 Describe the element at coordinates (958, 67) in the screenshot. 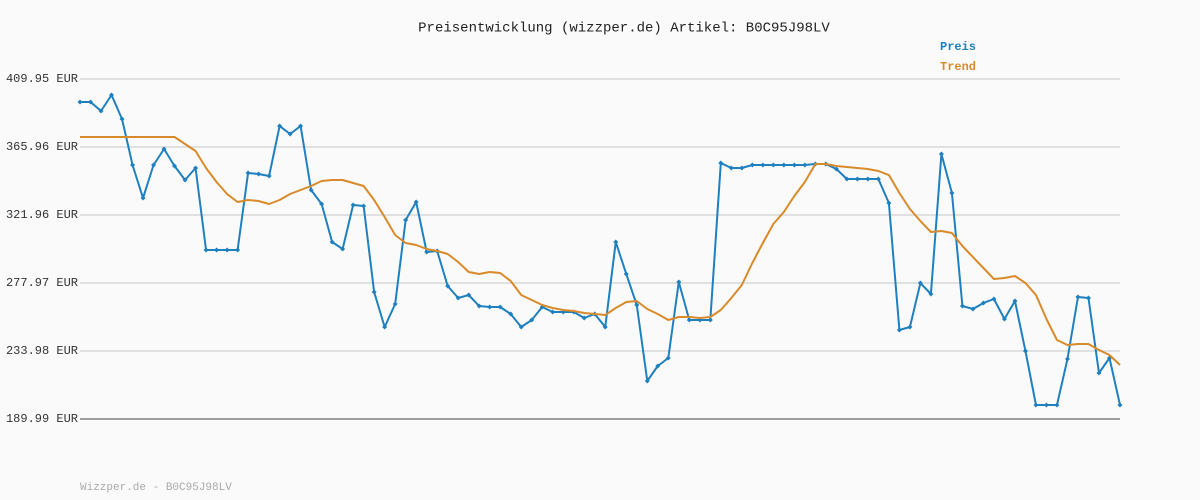

I see `legend-entry: Trend` at that location.